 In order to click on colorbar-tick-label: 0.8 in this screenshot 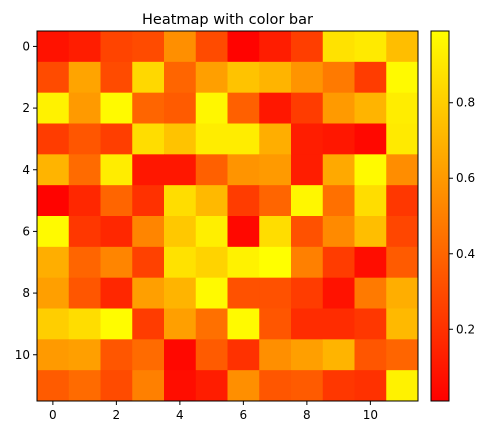, I will do `click(465, 103)`.